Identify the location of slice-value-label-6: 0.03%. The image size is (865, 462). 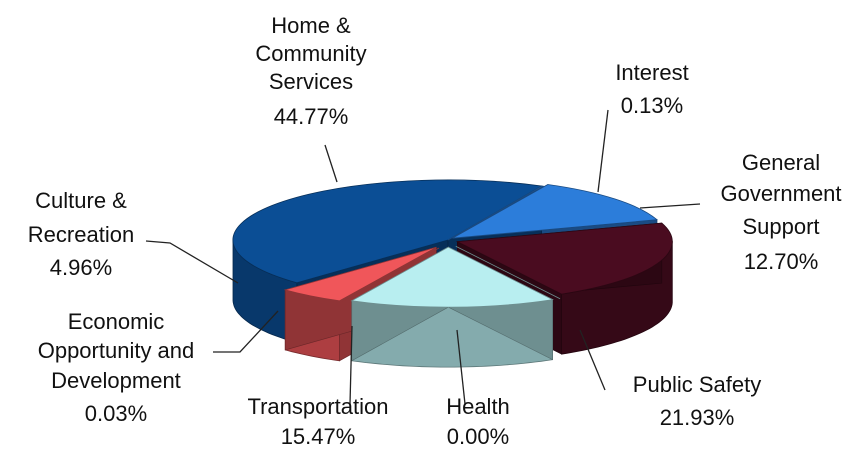
(116, 413).